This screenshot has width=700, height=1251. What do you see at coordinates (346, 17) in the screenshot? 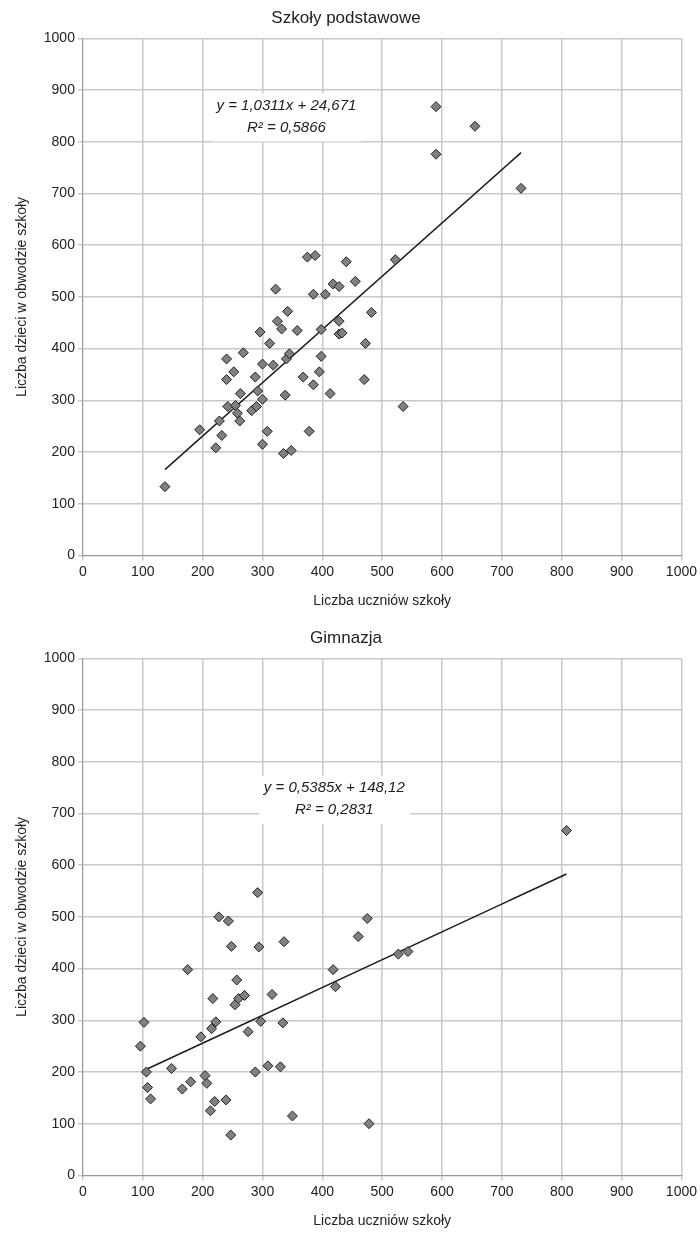
I see `chart-title: Szkoły podstawowe` at bounding box center [346, 17].